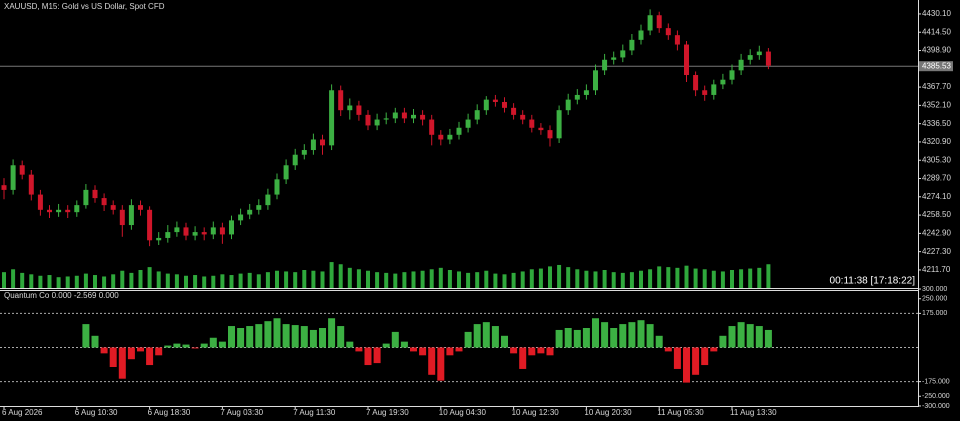 This screenshot has width=960, height=421. I want to click on y-tick-label: 4336.50, so click(936, 123).